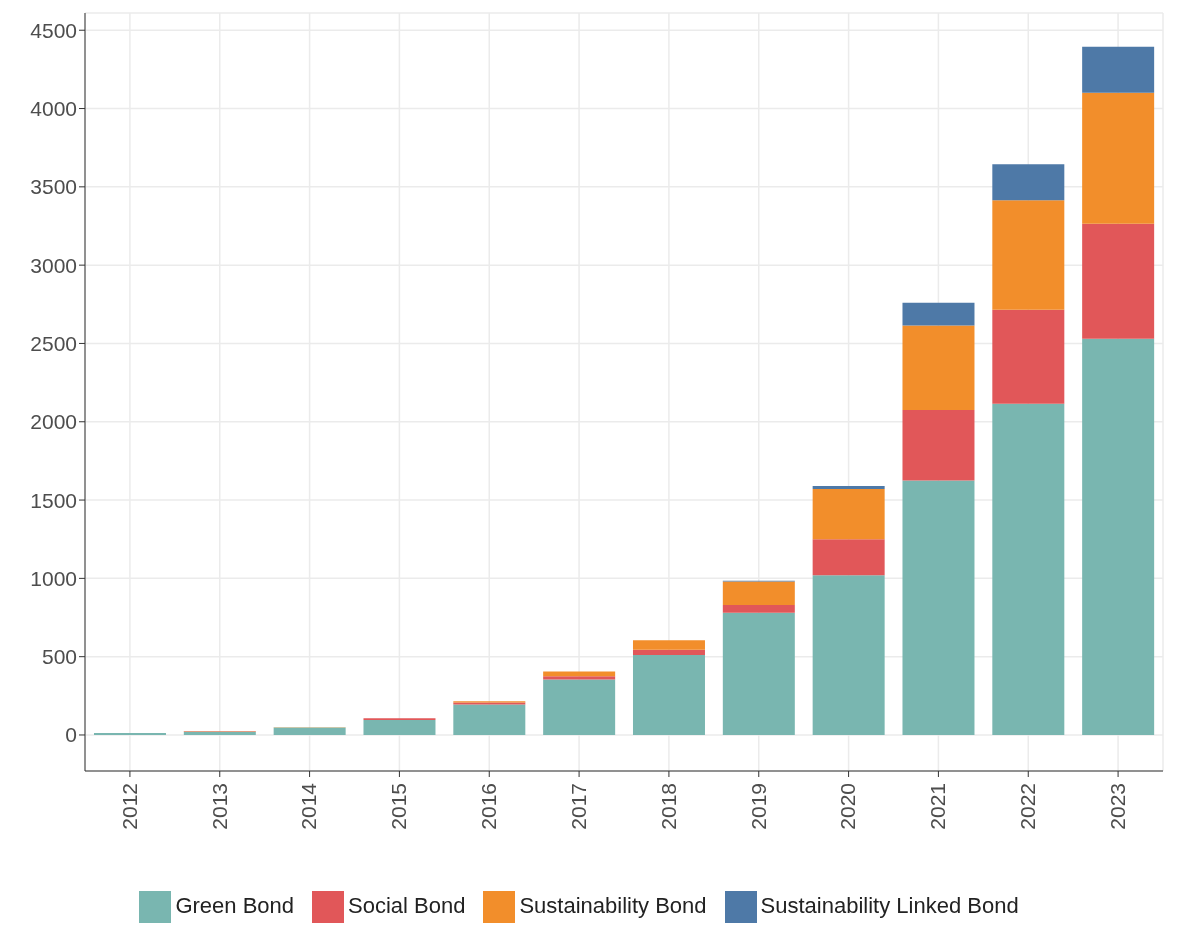 This screenshot has height=942, width=1178. Describe the element at coordinates (407, 905) in the screenshot. I see `legend-label: Social Bond` at that location.